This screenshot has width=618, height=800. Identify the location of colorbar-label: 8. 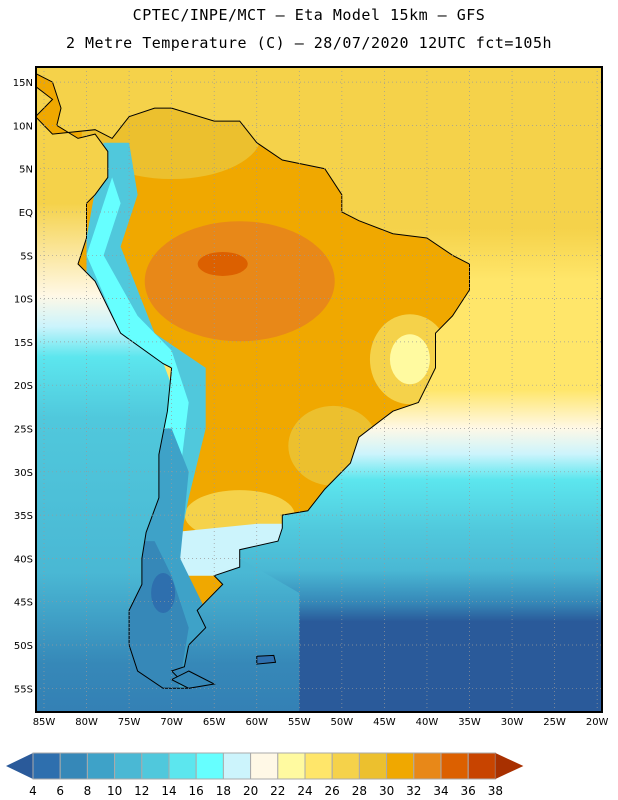
(88, 791).